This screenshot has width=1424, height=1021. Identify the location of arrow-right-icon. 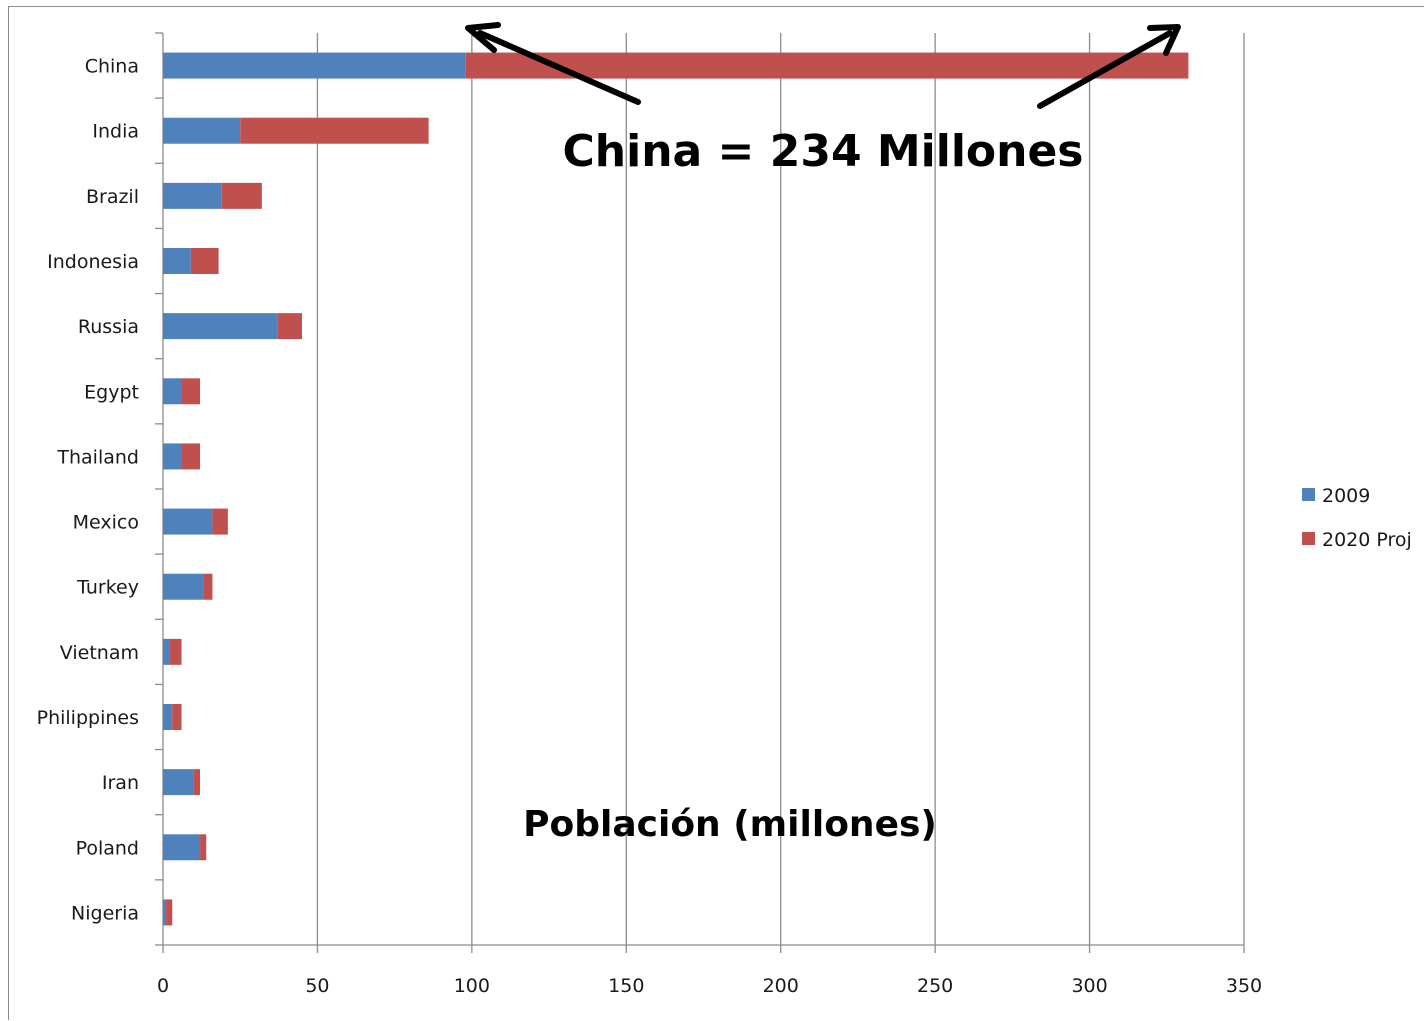
(1109, 66).